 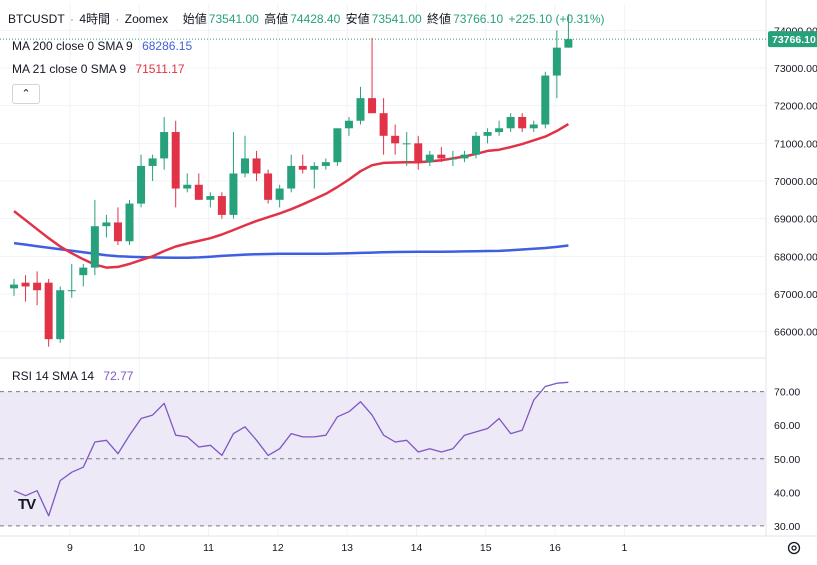 What do you see at coordinates (53, 376) in the screenshot?
I see `rsi-label: RSI 14 SMA 14` at bounding box center [53, 376].